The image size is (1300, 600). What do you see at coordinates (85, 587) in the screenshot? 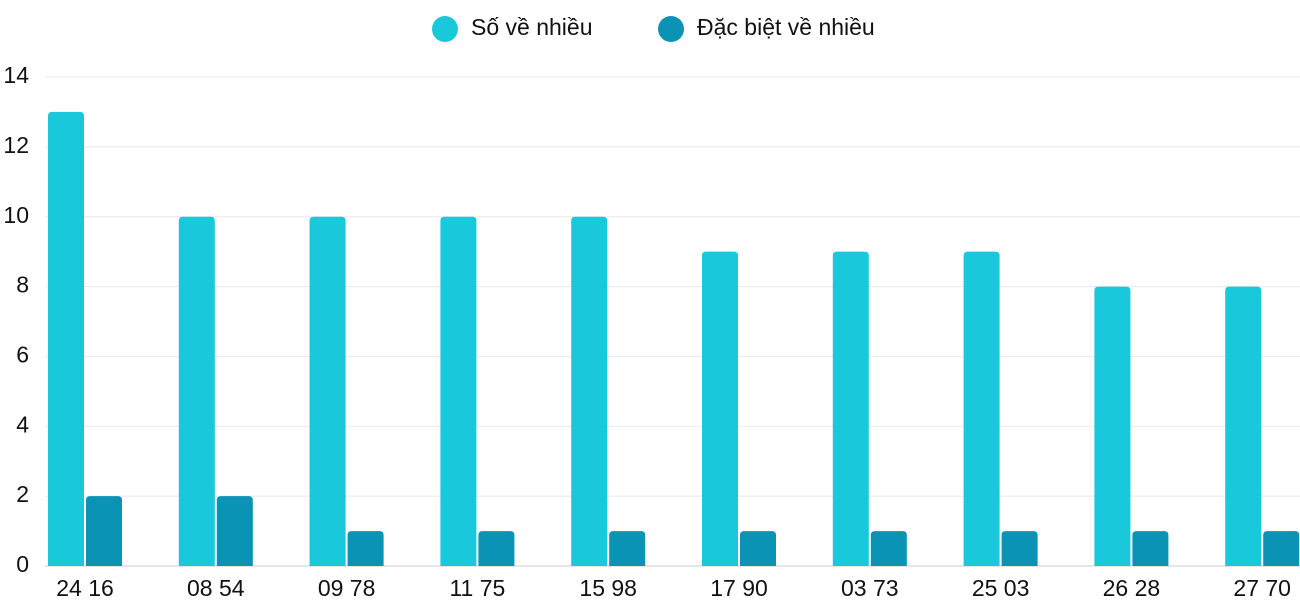
I see `x-tick-label: 24 16` at bounding box center [85, 587].